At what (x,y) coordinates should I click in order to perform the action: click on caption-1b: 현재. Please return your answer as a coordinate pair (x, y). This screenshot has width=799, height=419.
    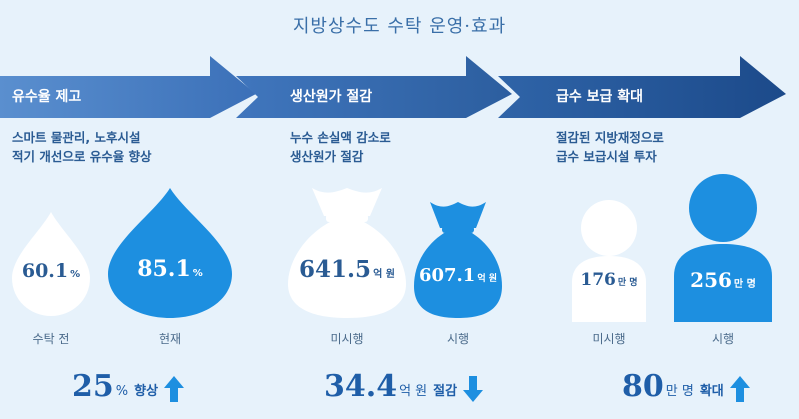
    Looking at the image, I should click on (170, 339).